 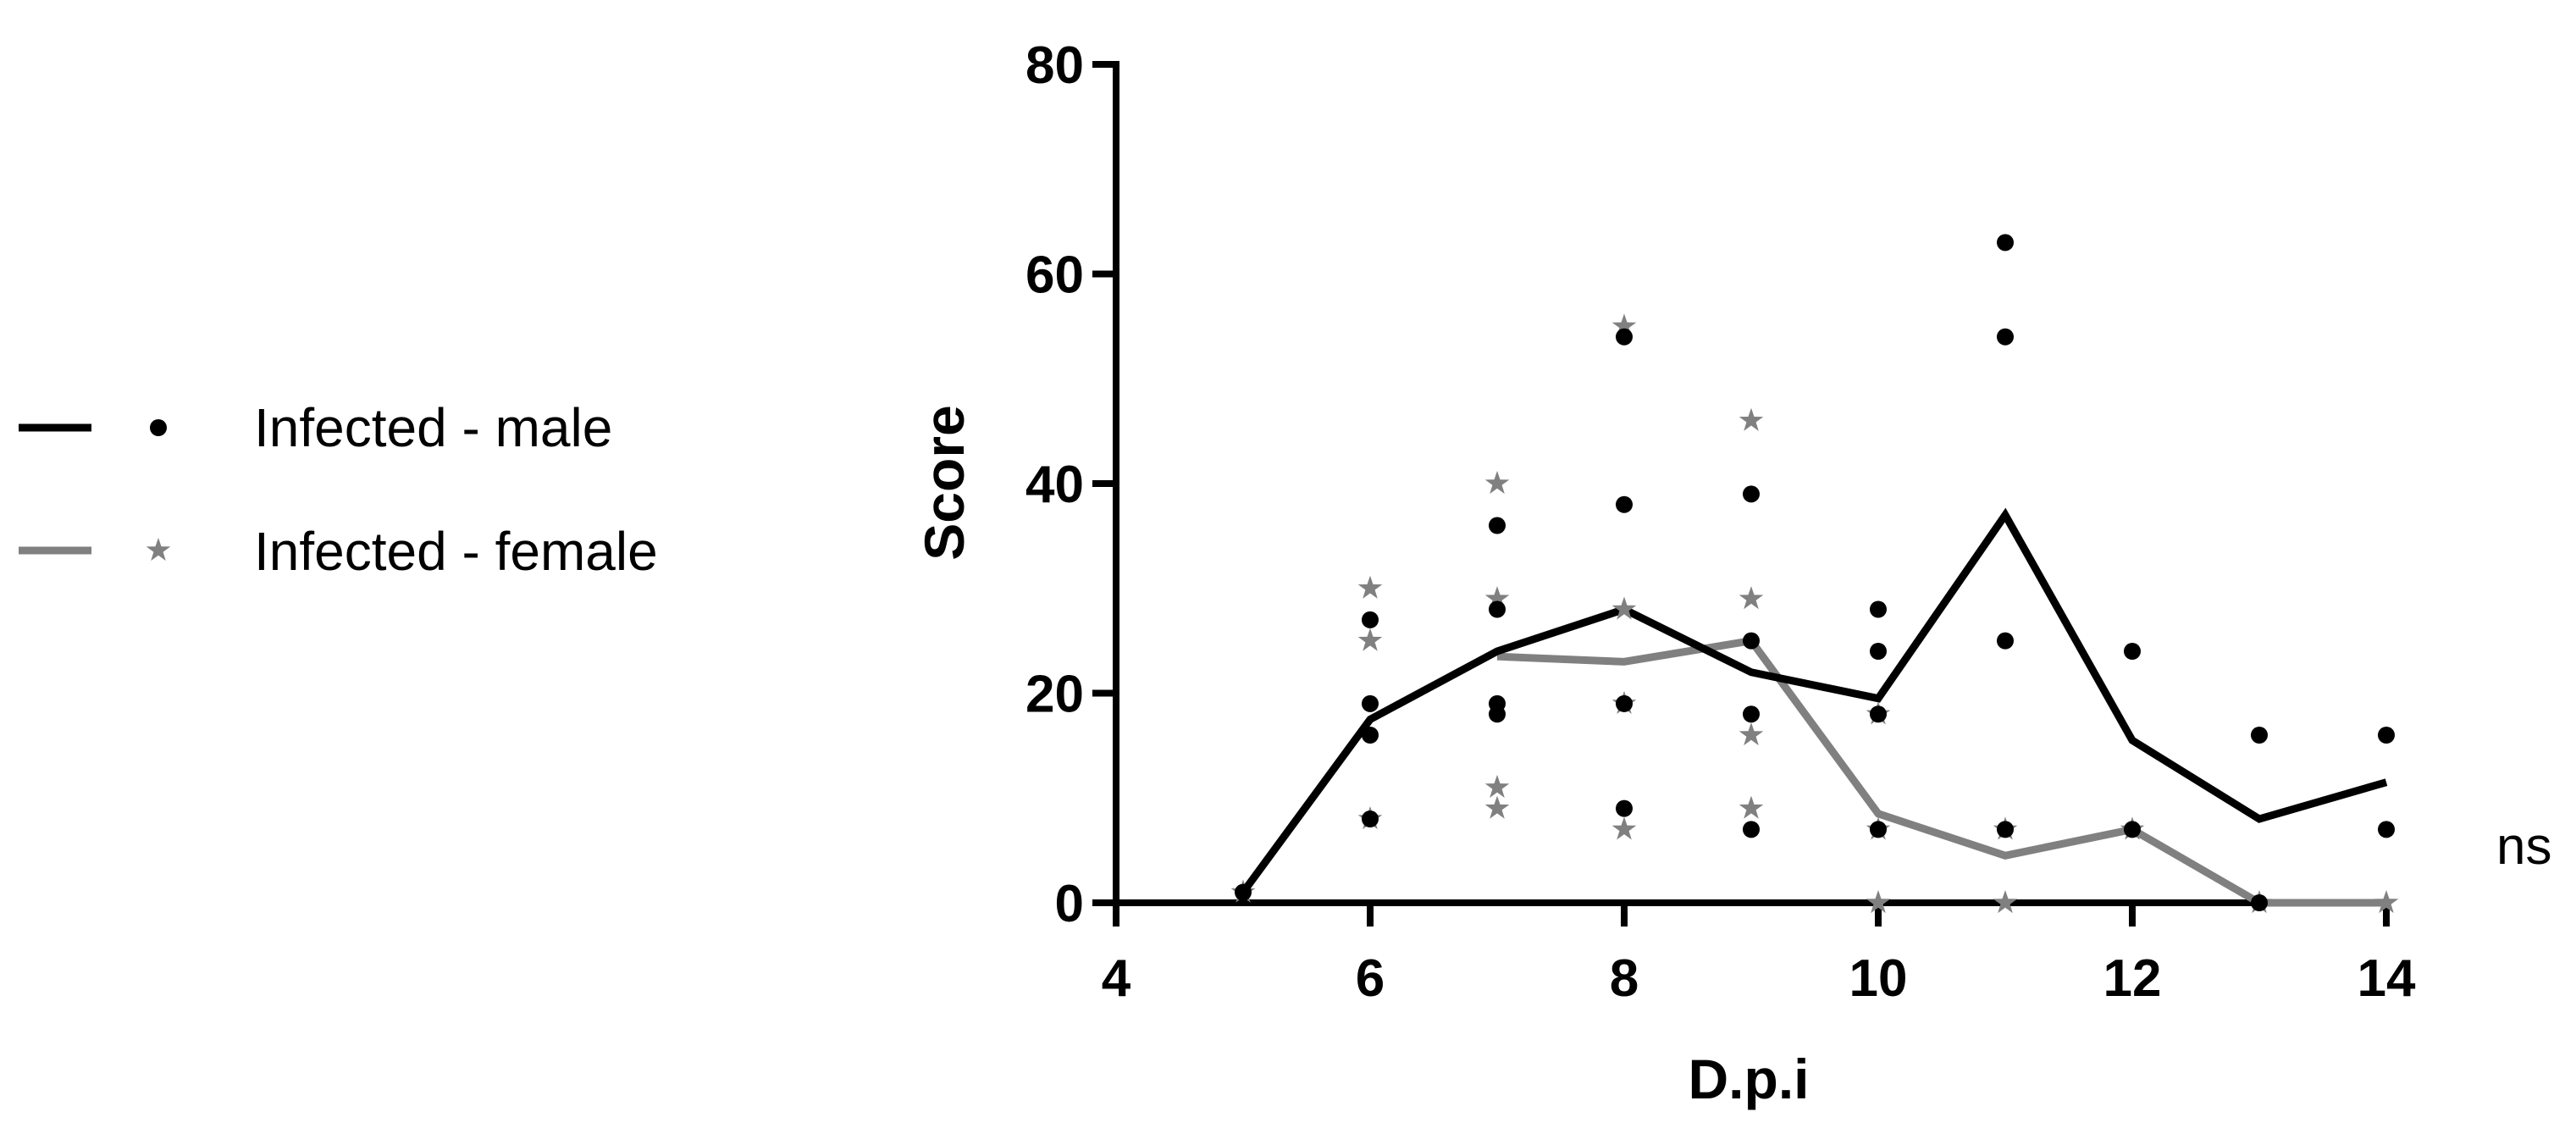 I want to click on y-ticks: 0 20 40 60 80, so click(x=1070, y=484).